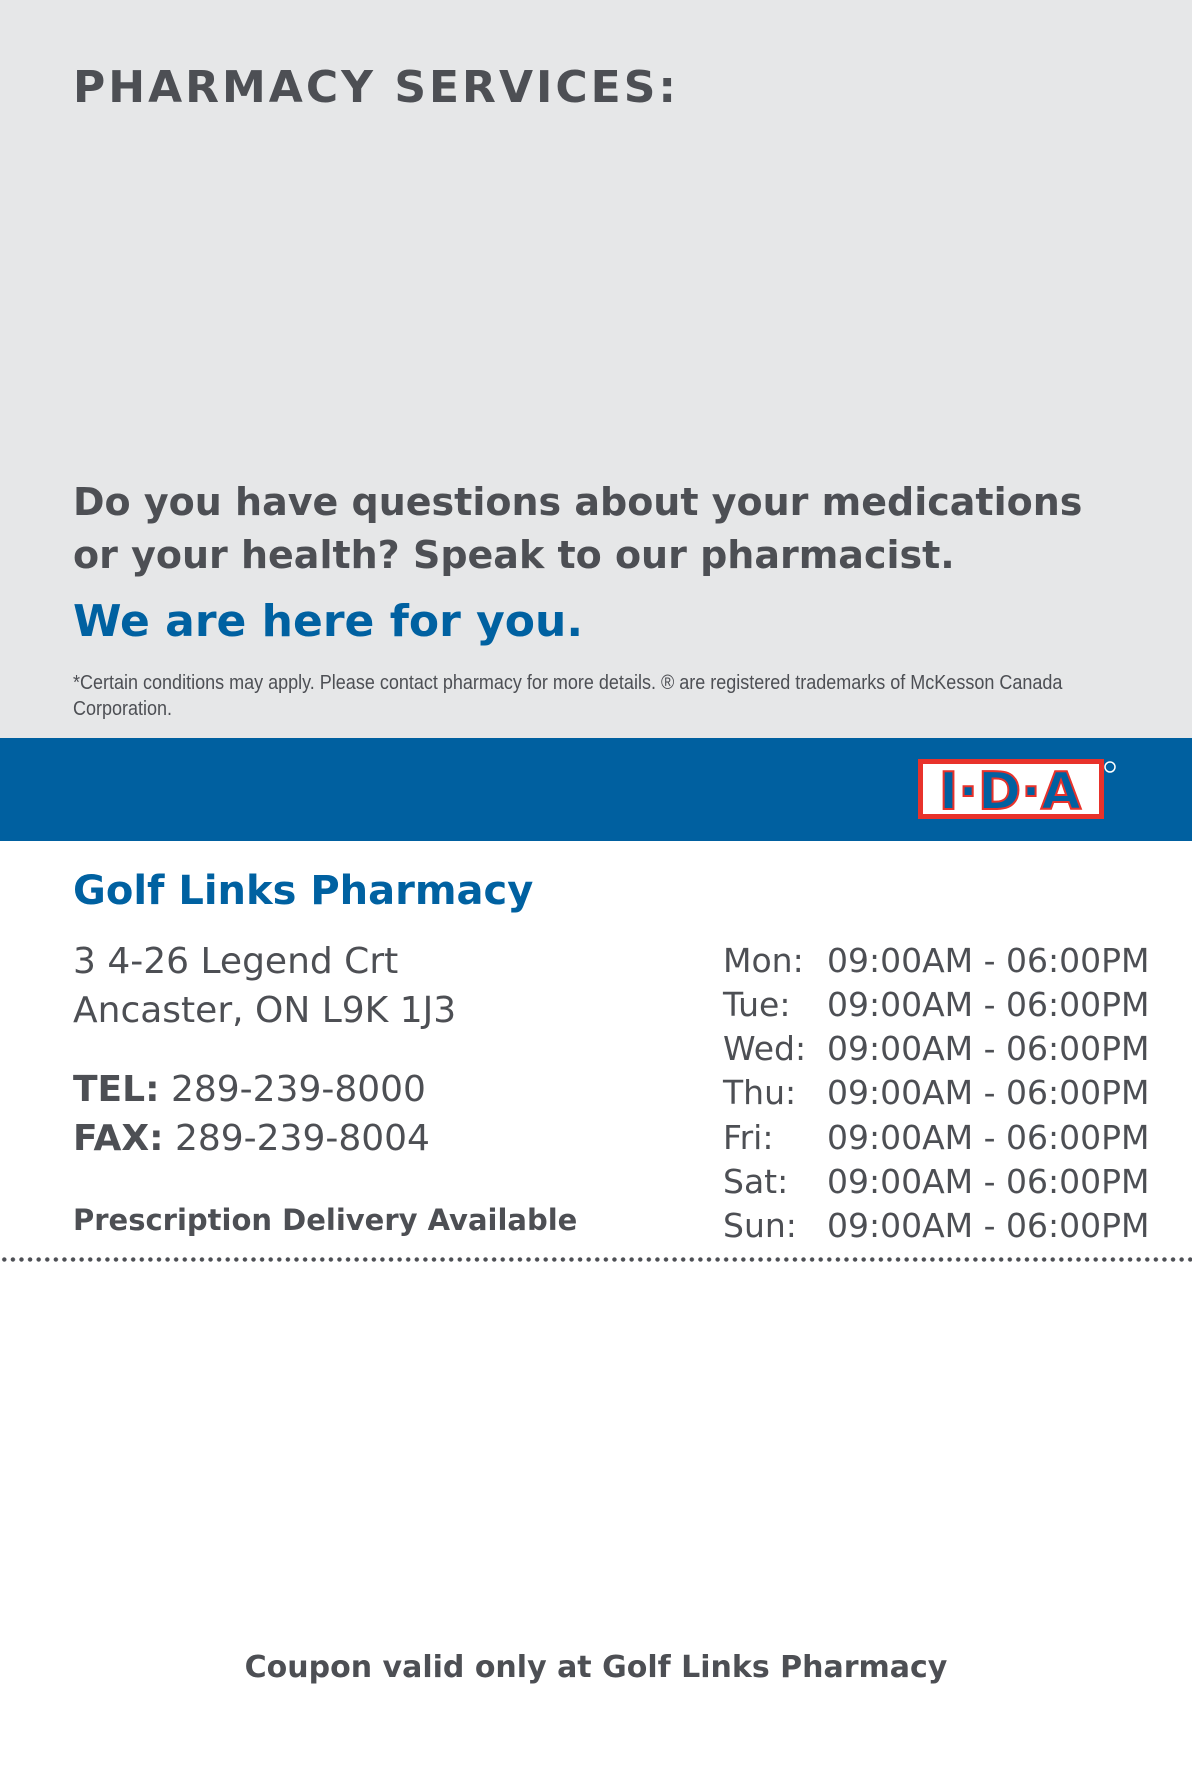 Image resolution: width=1192 pixels, height=1785 pixels. What do you see at coordinates (596, 1259) in the screenshot?
I see `coupon-cut-line` at bounding box center [596, 1259].